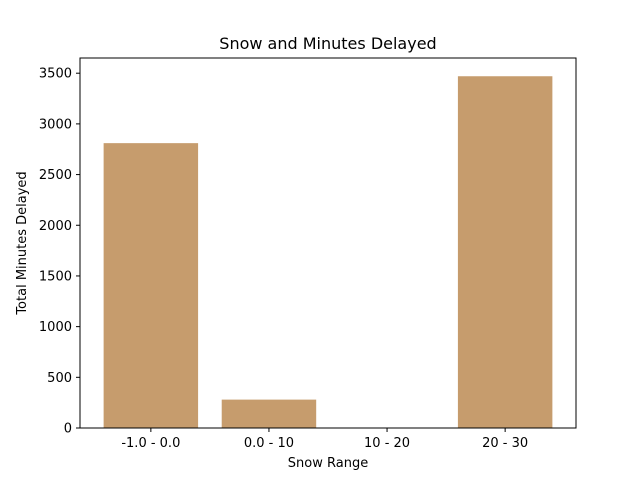 This screenshot has width=640, height=480. What do you see at coordinates (59, 378) in the screenshot?
I see `y-tick-label: 500` at bounding box center [59, 378].